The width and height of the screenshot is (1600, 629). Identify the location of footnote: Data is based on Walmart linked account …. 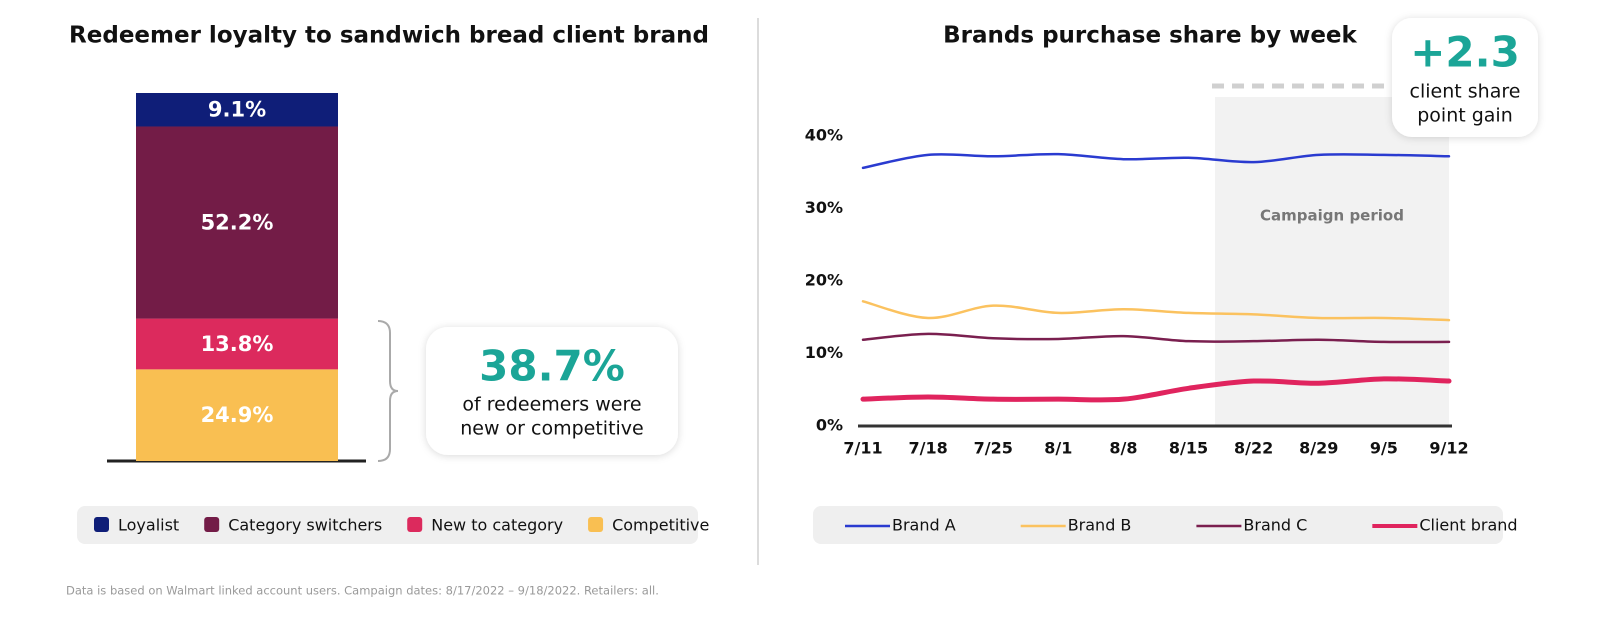
(362, 591).